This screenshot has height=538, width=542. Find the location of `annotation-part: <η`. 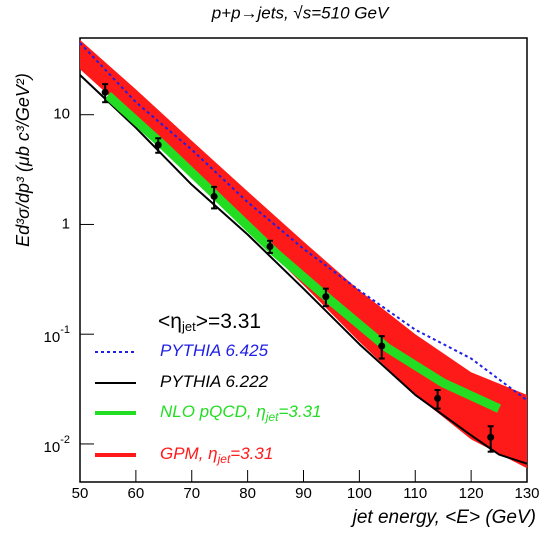

annotation-part: <η is located at coordinates (170, 321).